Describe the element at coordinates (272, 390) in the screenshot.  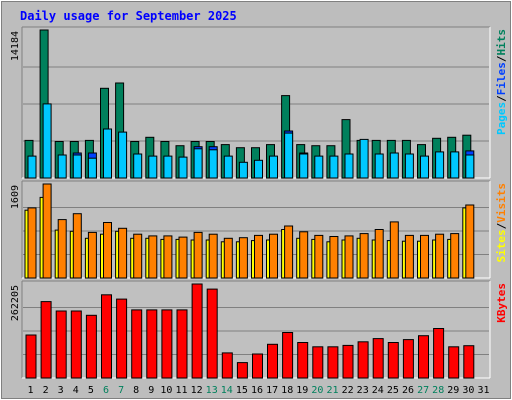
I see `x-tick-label: 17` at that location.